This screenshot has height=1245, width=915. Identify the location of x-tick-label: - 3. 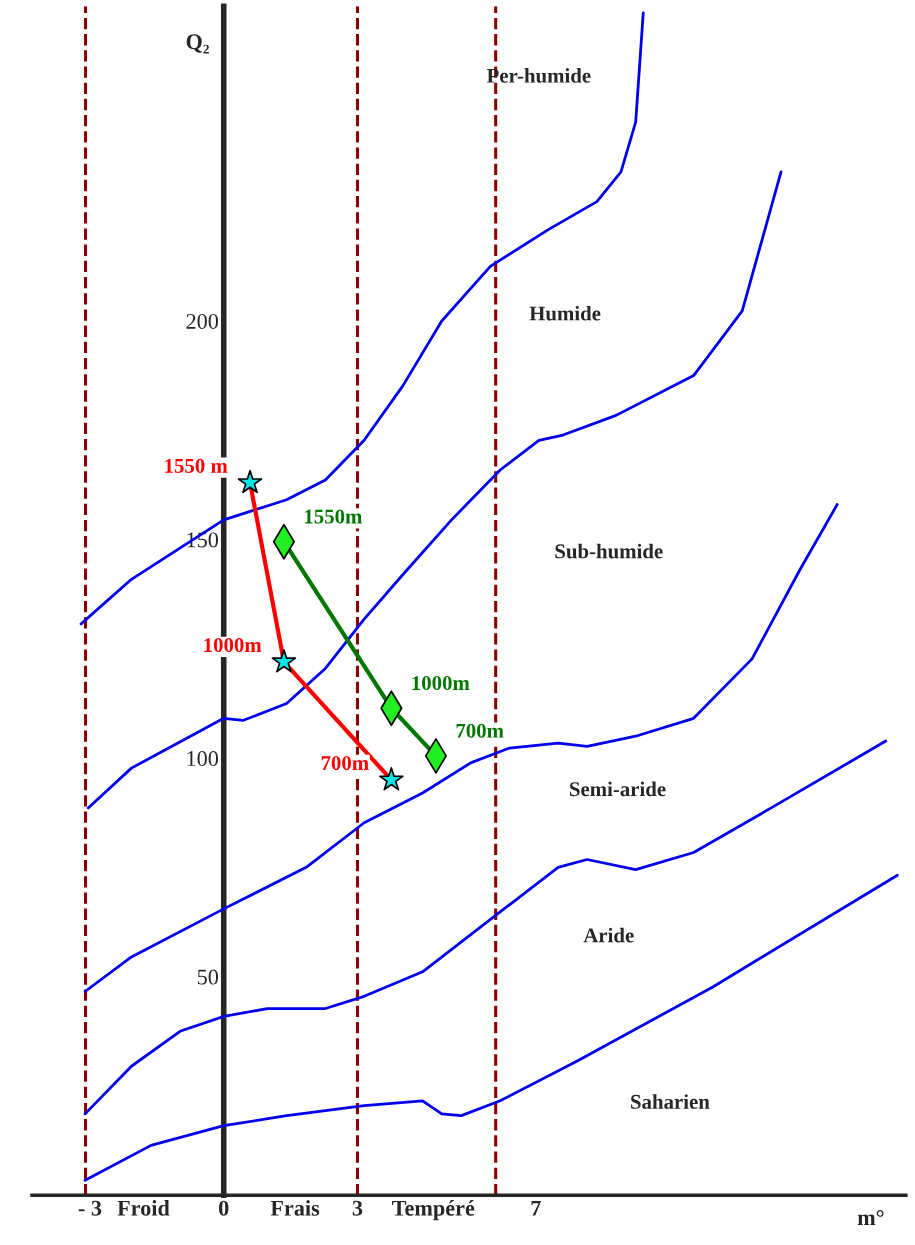
(90, 1208).